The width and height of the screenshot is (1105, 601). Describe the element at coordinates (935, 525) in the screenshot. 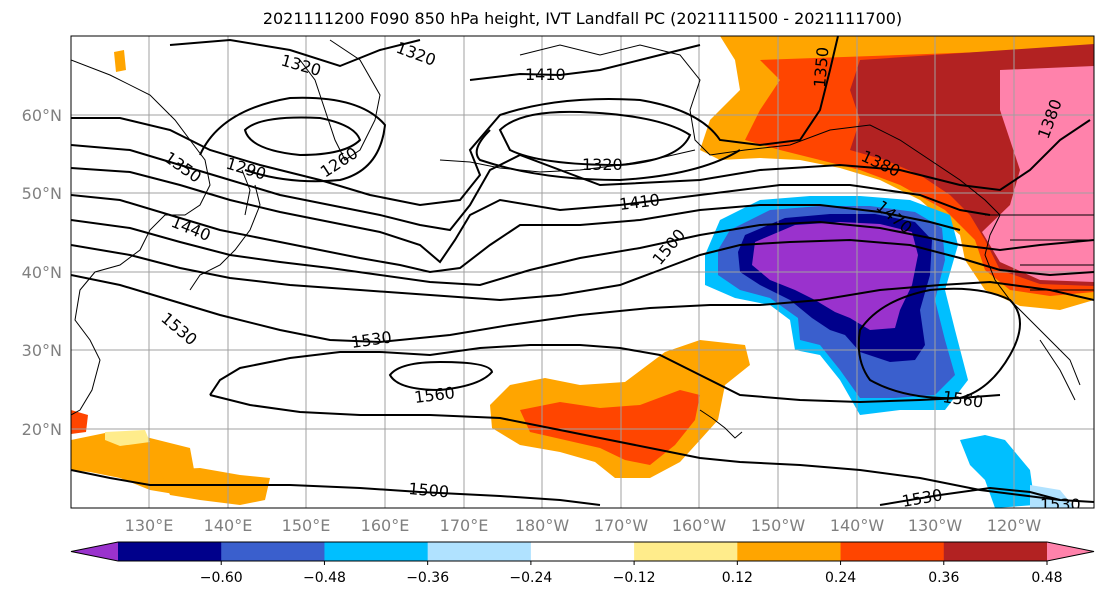

I see `lon-tick: 130°W` at that location.